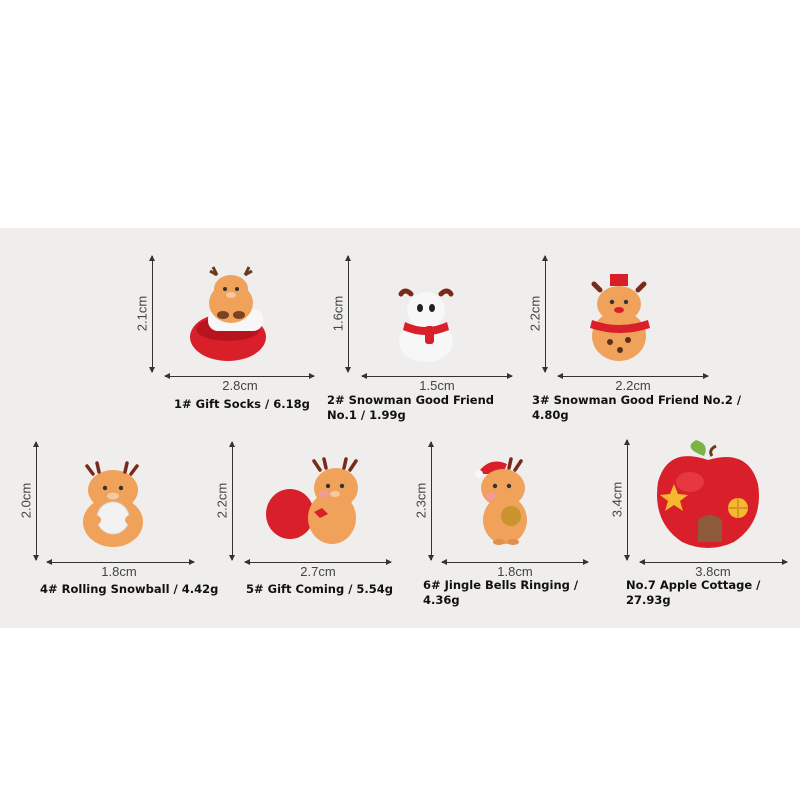 This screenshot has width=800, height=800. Describe the element at coordinates (713, 571) in the screenshot. I see `width-label: 3.8cm` at that location.